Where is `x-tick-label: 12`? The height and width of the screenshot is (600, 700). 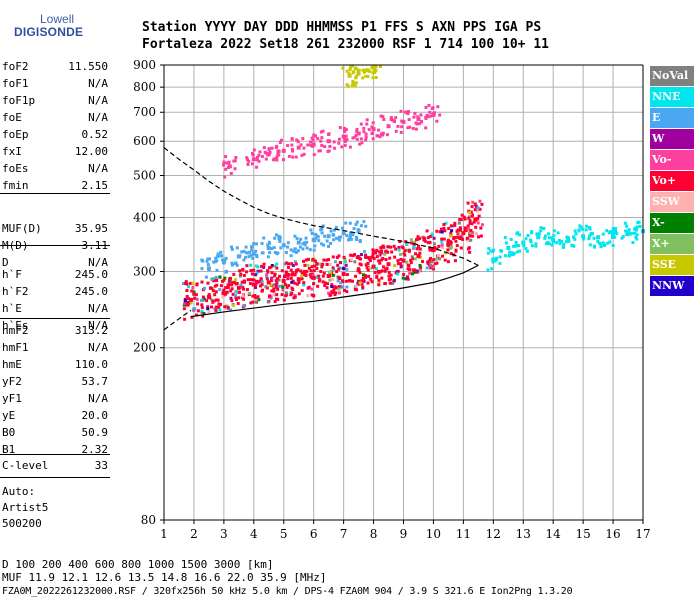
x-tick-label: 12 is located at coordinates (493, 534).